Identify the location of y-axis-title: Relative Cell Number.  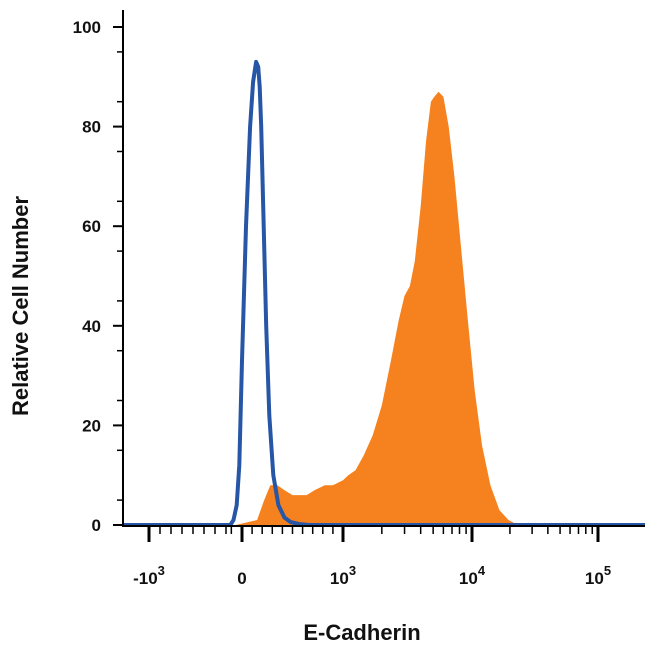
(20, 306).